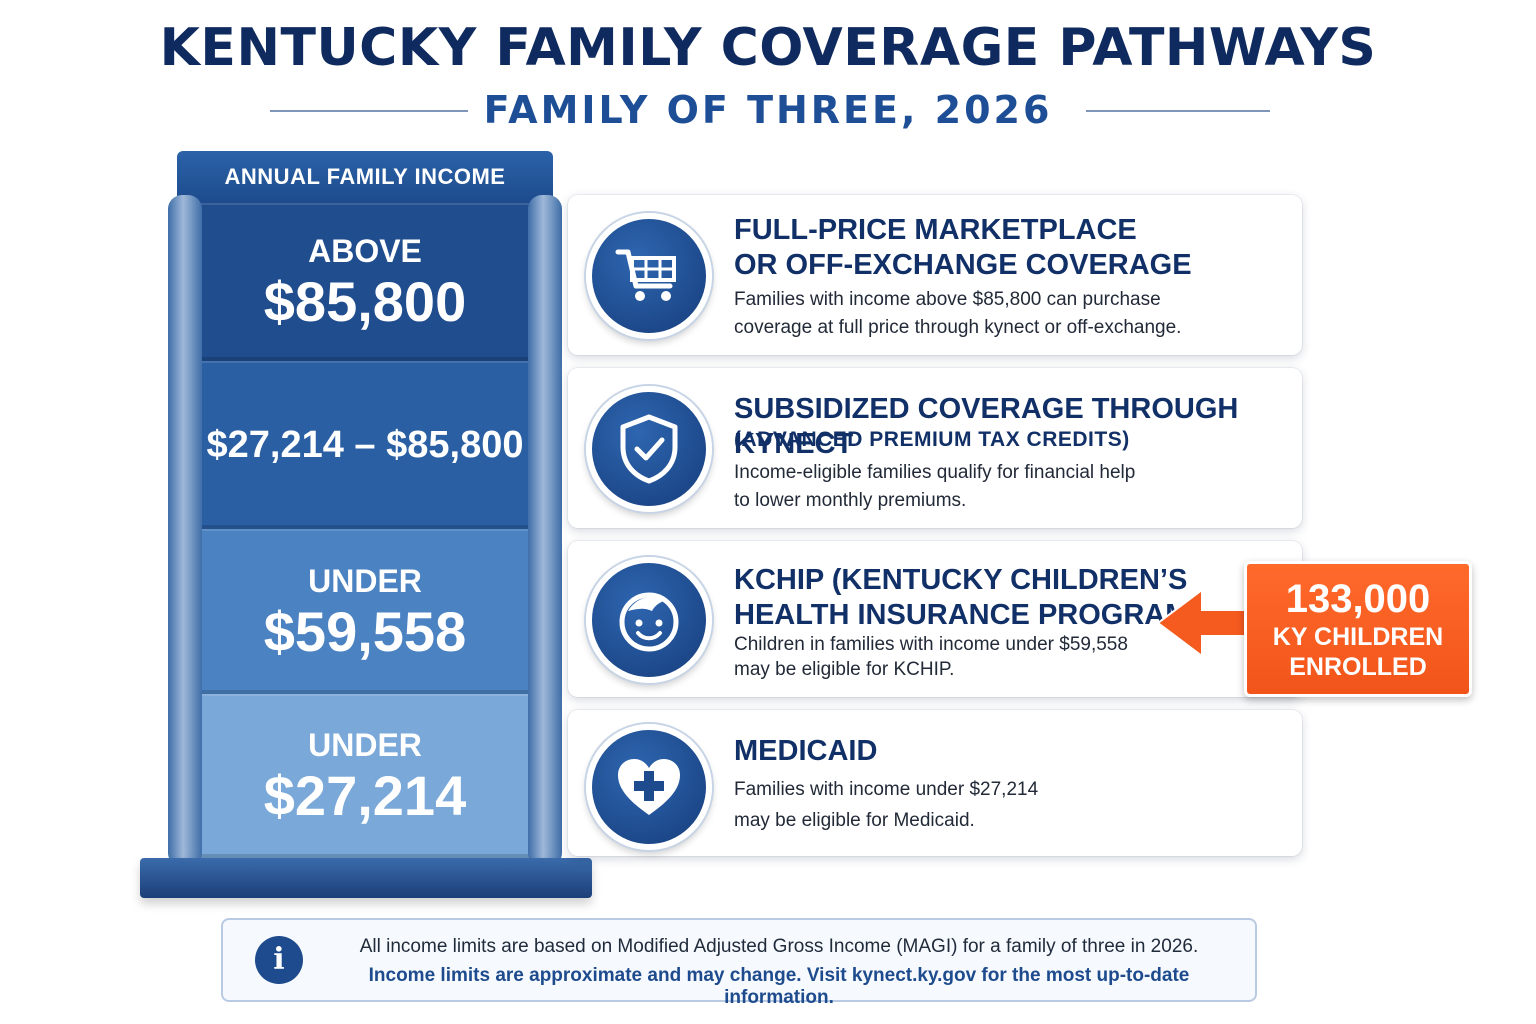  What do you see at coordinates (986, 426) in the screenshot?
I see `pathway-title: SUBSIDIZED COVERAGE THROUGH KYNECT` at bounding box center [986, 426].